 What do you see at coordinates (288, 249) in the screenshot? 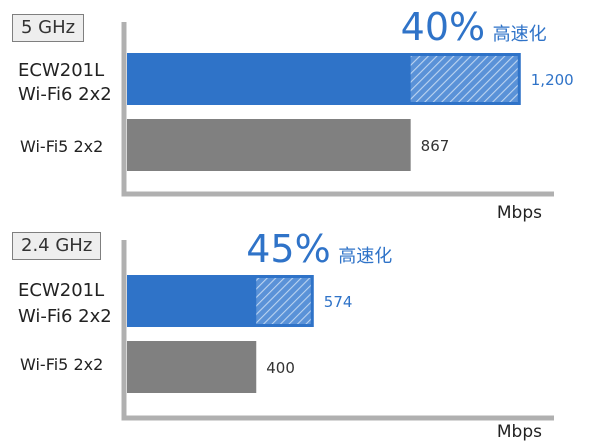
I see `headline-percent: 45%` at bounding box center [288, 249].